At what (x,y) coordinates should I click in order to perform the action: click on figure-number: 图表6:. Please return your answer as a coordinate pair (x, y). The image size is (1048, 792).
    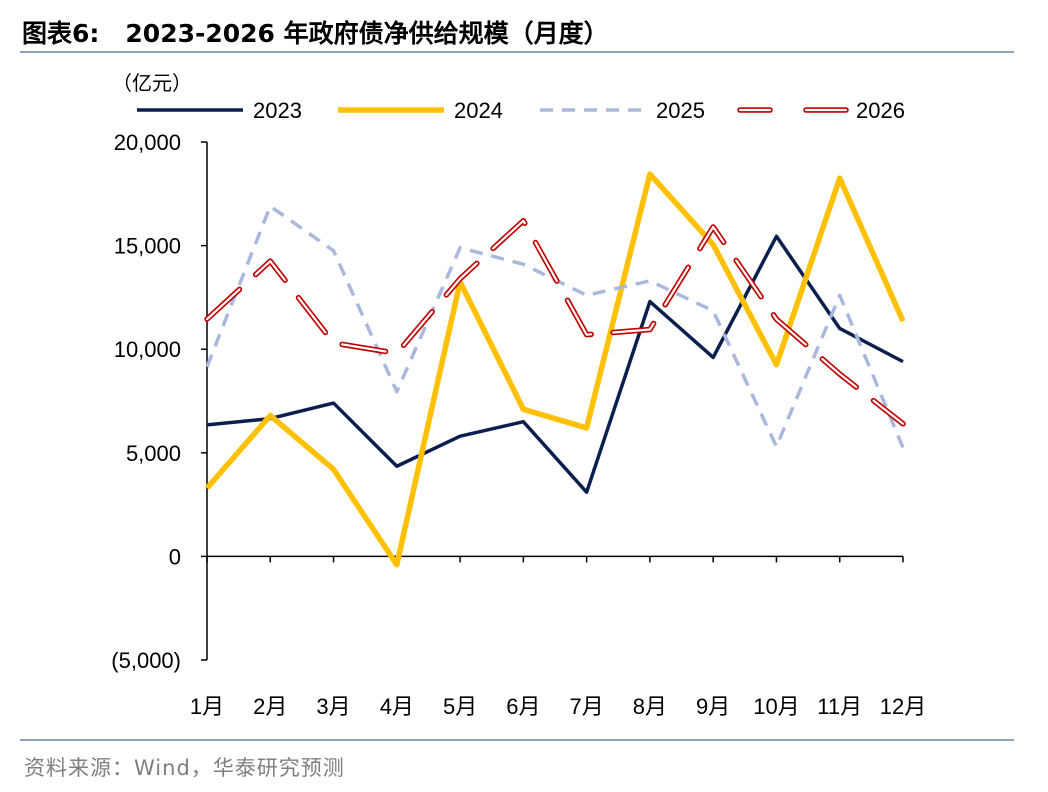
    Looking at the image, I should click on (61, 33).